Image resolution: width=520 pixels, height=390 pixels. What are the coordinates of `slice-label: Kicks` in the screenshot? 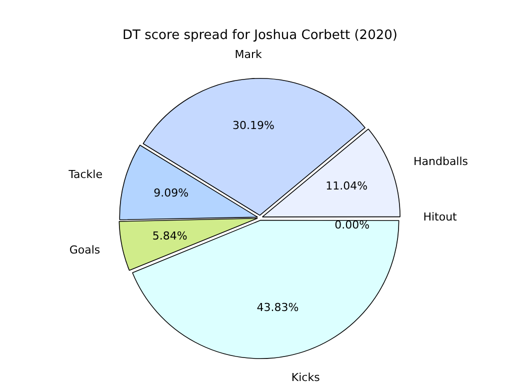 It's located at (305, 377).